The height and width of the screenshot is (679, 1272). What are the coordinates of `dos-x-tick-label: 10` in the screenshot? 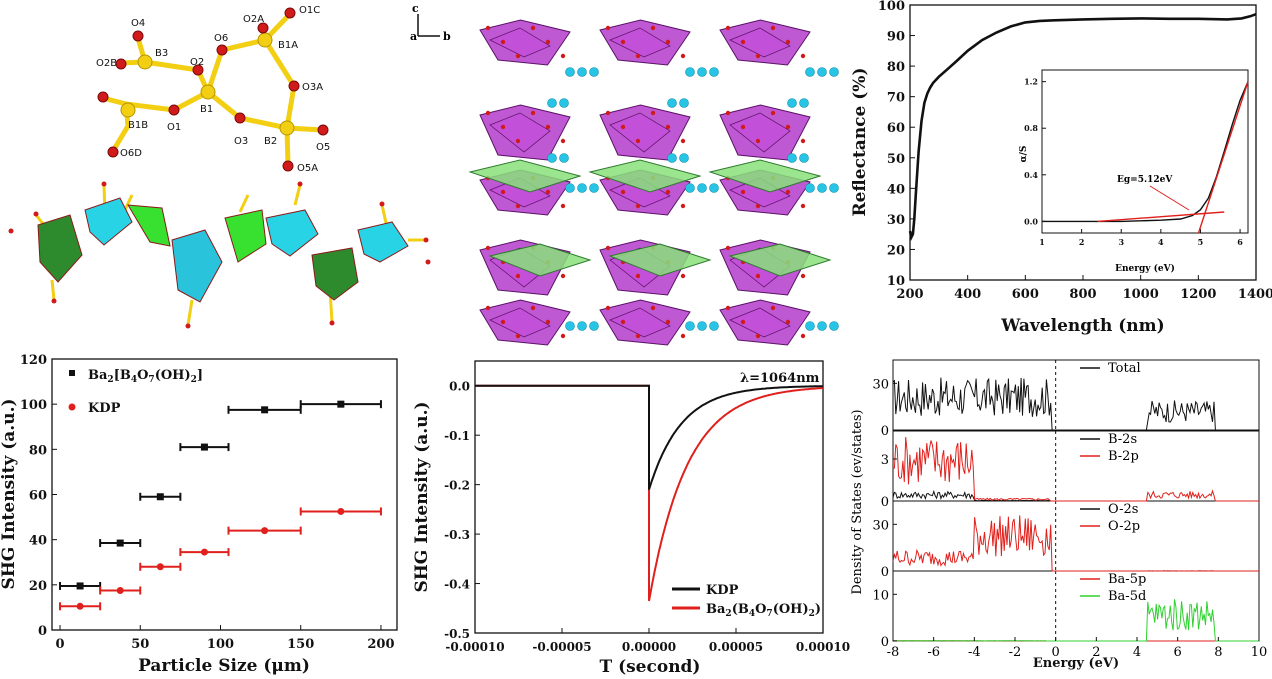 It's located at (1259, 652).